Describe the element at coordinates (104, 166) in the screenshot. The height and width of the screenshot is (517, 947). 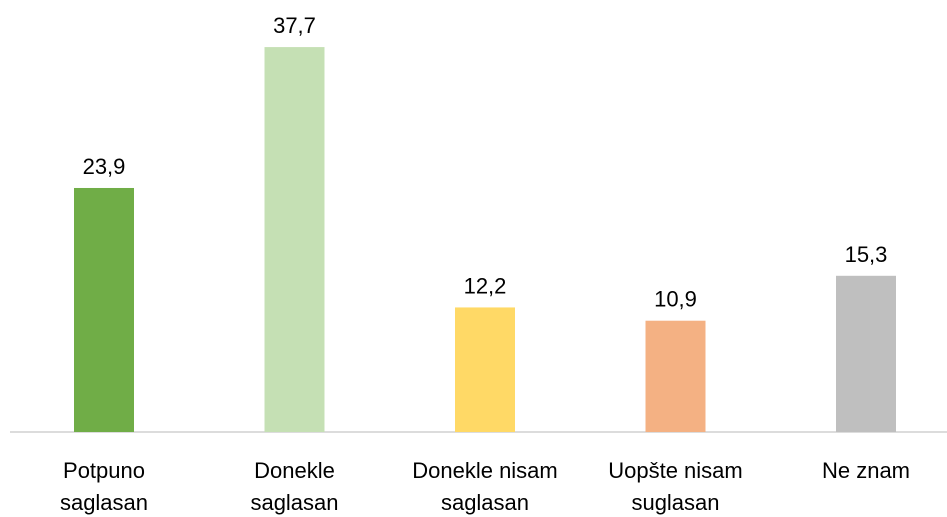
I see `value-label: 23,9` at that location.